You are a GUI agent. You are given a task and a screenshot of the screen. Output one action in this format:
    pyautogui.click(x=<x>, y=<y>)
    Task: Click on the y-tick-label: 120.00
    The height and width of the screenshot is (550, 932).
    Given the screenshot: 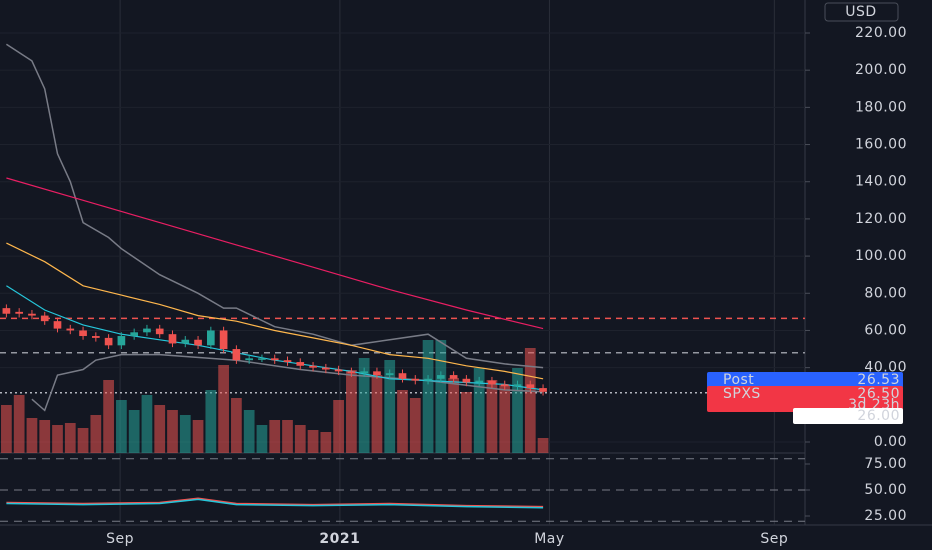 What is the action you would take?
    pyautogui.click(x=881, y=219)
    